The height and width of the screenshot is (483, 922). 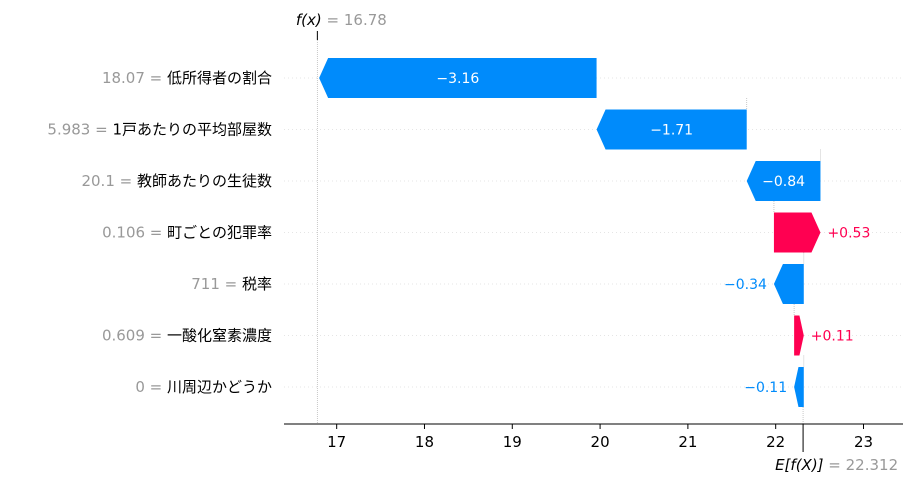 What do you see at coordinates (872, 465) in the screenshot?
I see `base-value: 22.312` at bounding box center [872, 465].